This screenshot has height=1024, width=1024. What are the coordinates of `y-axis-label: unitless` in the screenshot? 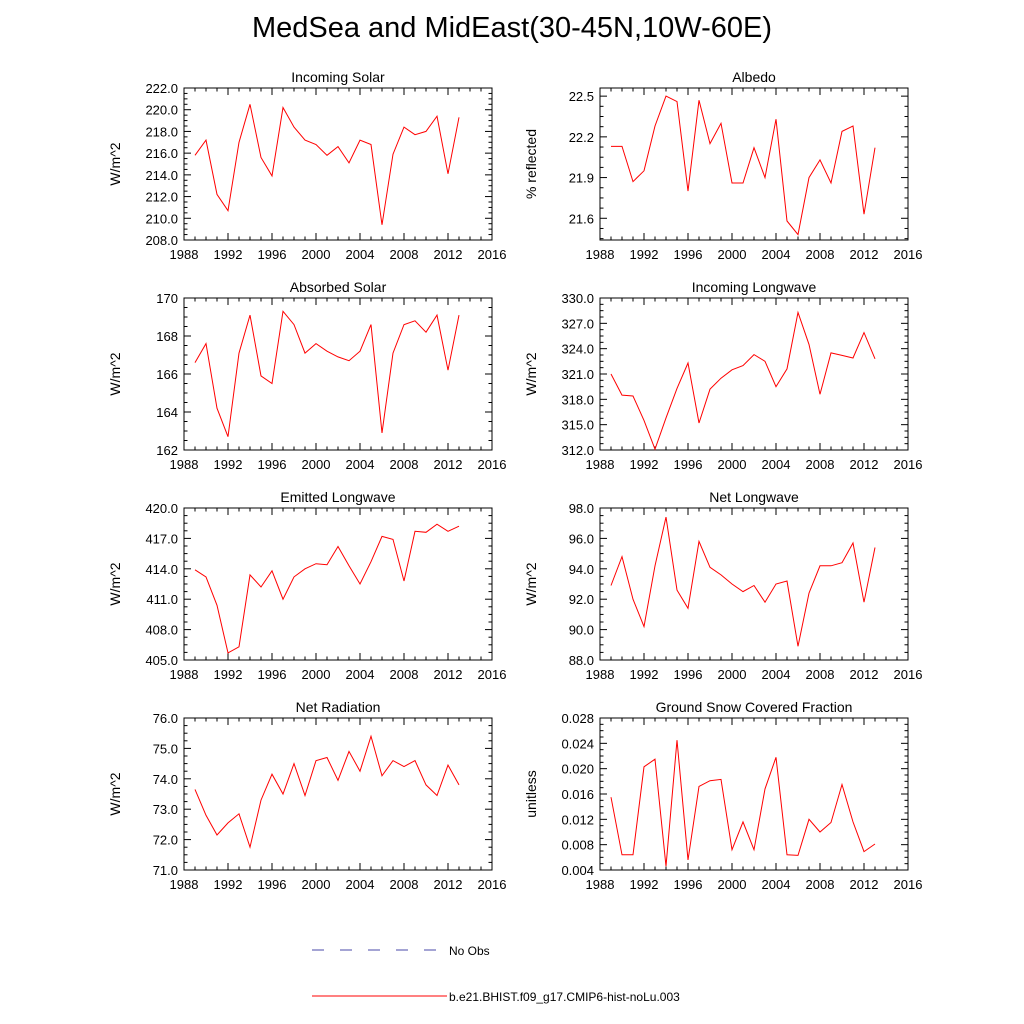 It's located at (531, 793).